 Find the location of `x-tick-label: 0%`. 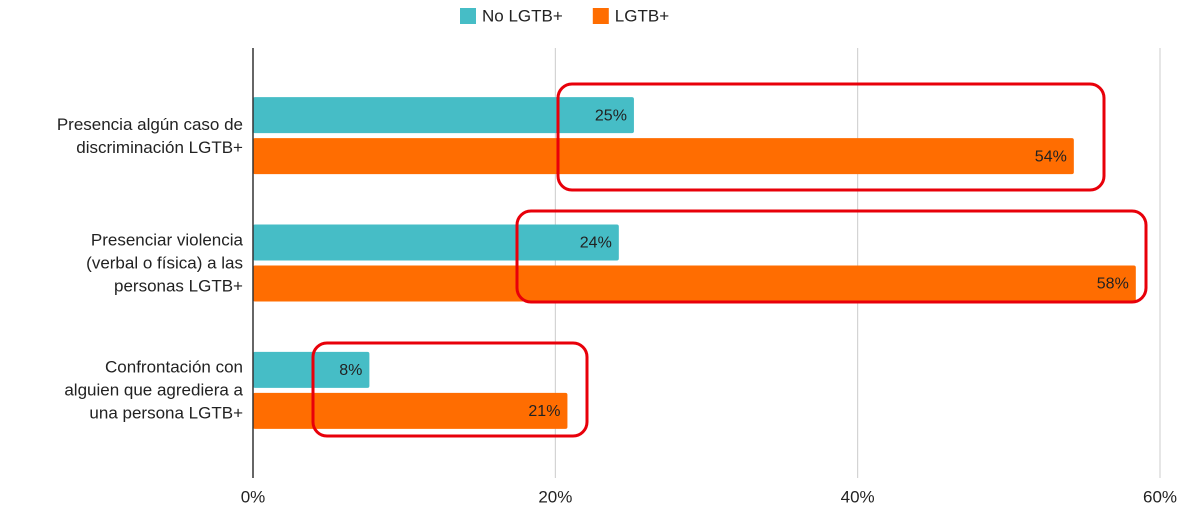

x-tick-label: 0% is located at coordinates (253, 496).